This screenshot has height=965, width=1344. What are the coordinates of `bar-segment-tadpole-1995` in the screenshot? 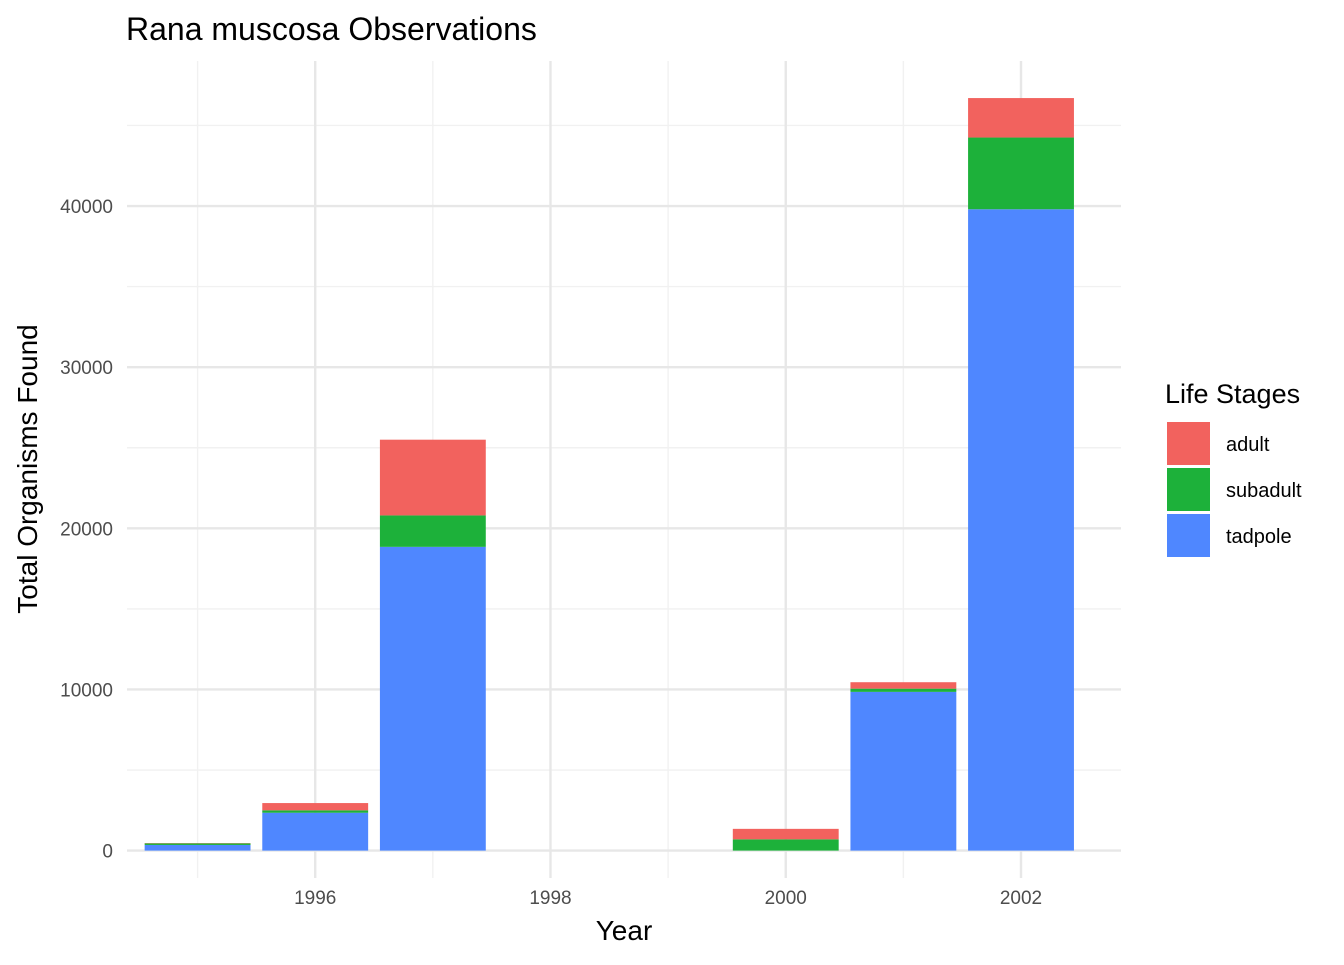 It's located at (198, 848).